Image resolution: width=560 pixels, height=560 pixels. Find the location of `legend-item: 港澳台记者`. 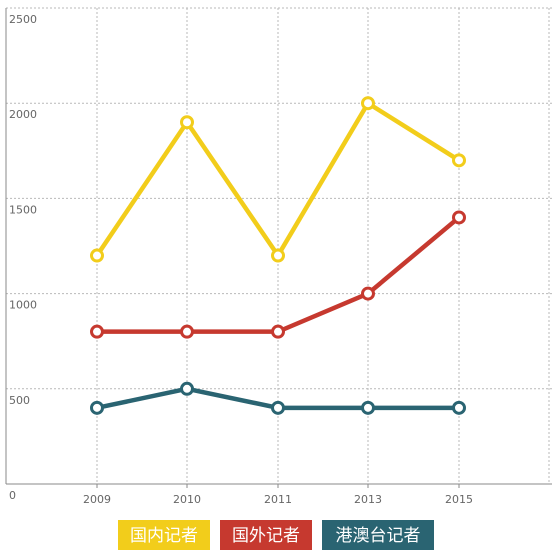

legend-item: 港澳台记者 is located at coordinates (378, 535).